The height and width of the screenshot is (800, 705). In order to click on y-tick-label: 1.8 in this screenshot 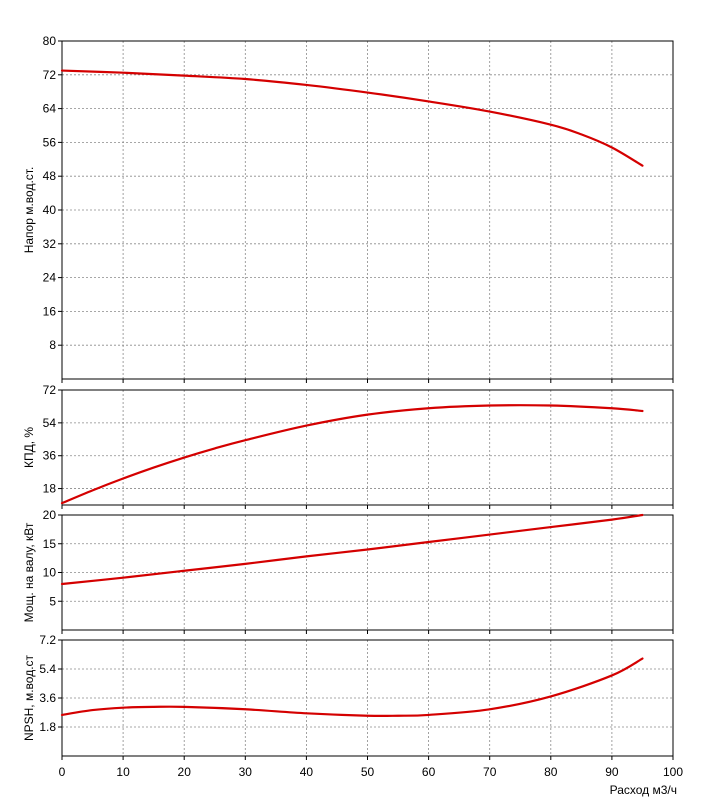, I will do `click(47, 727)`.